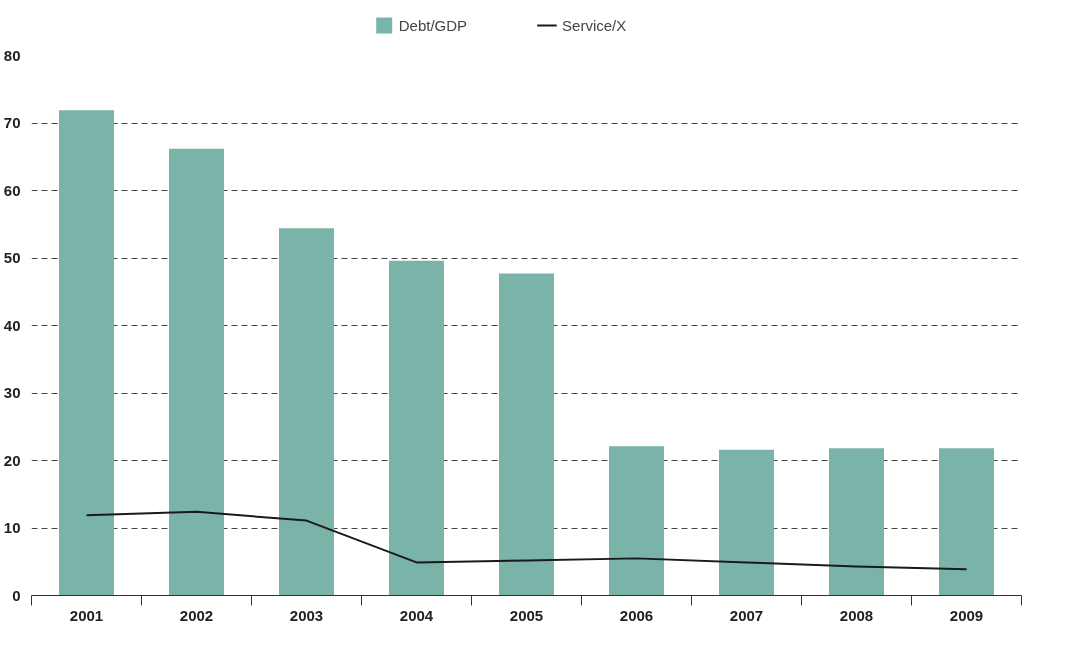  What do you see at coordinates (594, 25) in the screenshot?
I see `legend-label: Service/X` at bounding box center [594, 25].